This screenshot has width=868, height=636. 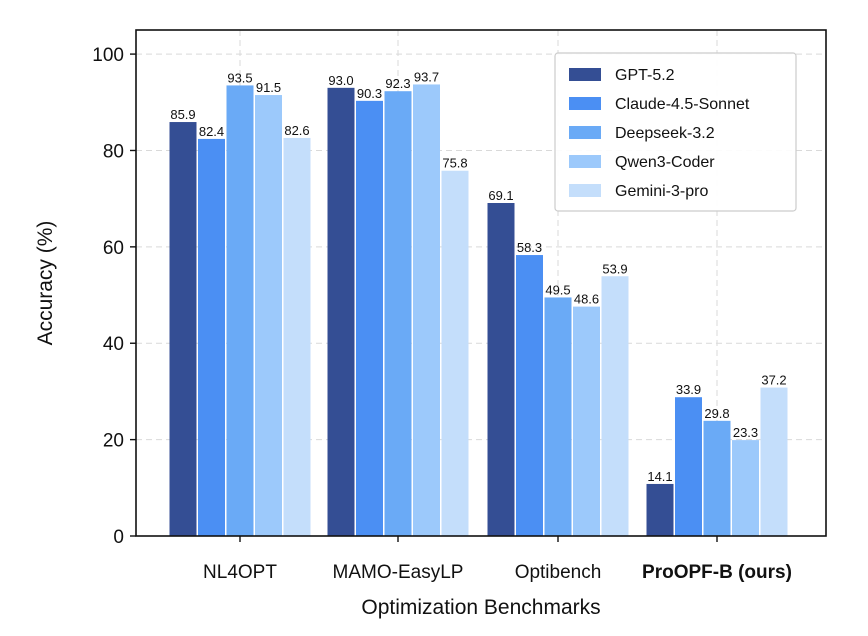 I want to click on y-tick-label: 60, so click(x=113, y=248).